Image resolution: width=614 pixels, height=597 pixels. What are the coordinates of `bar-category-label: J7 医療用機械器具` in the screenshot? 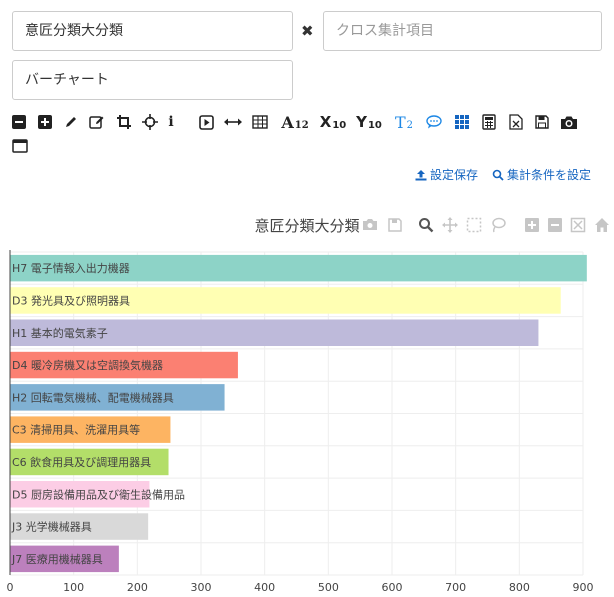 It's located at (57, 559).